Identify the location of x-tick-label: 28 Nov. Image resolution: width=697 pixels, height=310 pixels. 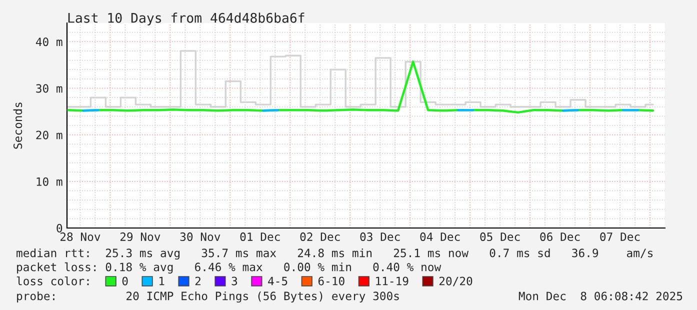
(80, 237).